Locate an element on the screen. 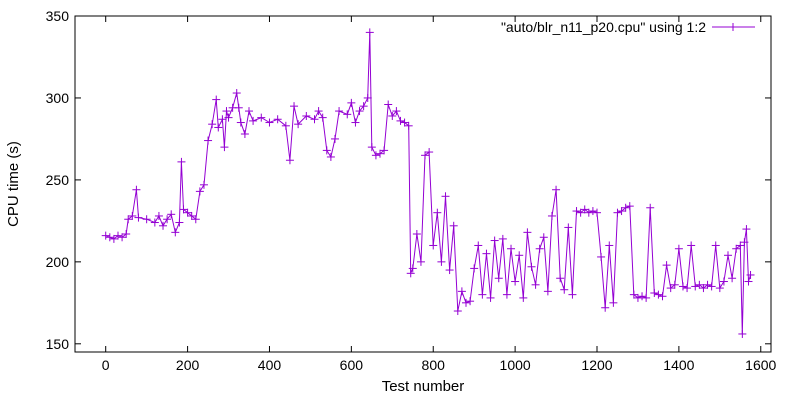 This screenshot has width=800, height=400. y-tick-label: 250 is located at coordinates (58, 180).